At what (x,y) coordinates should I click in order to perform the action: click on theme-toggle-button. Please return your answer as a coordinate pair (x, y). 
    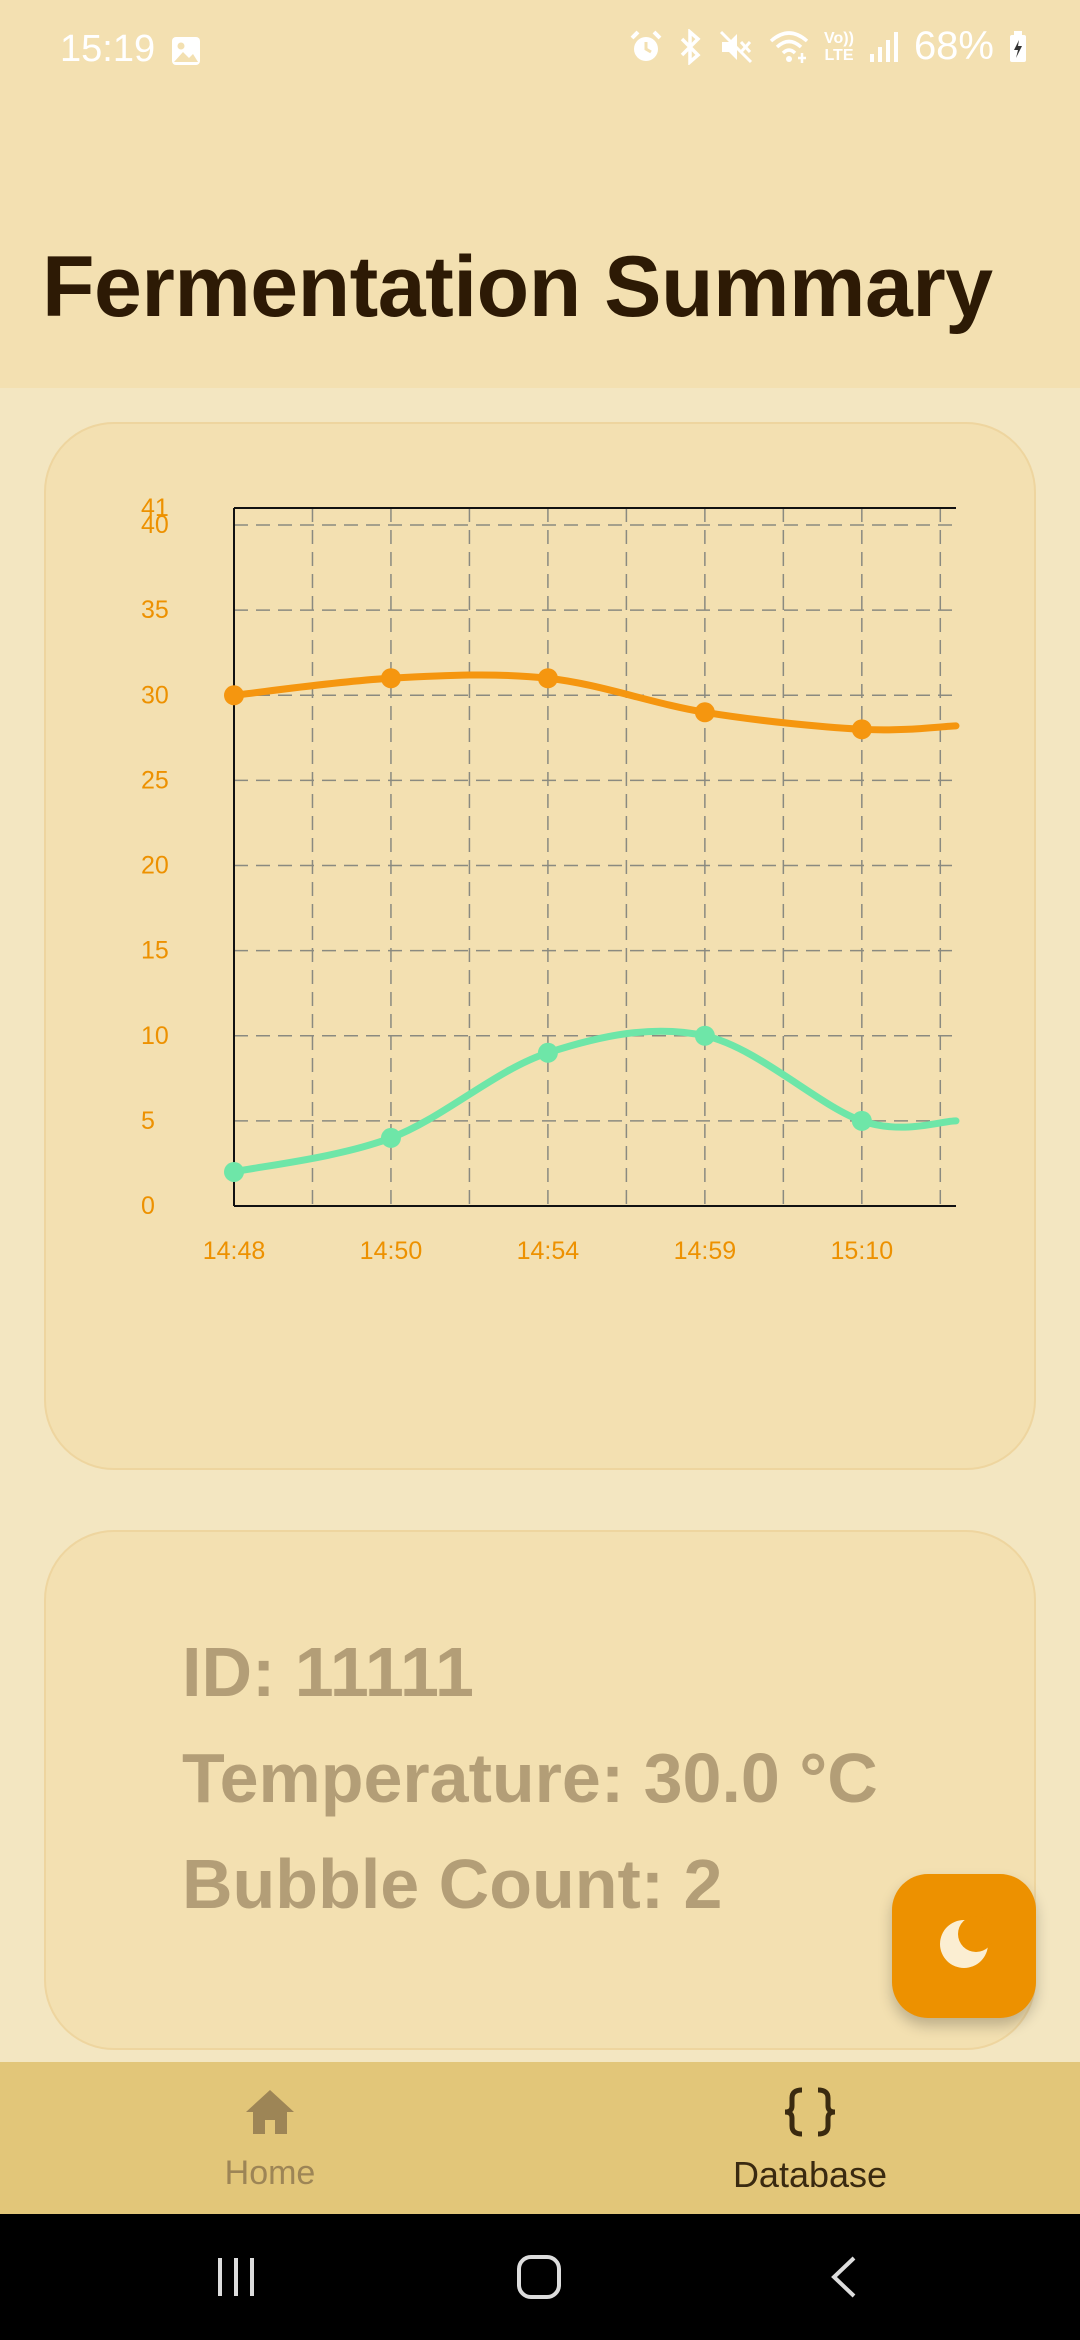
    Looking at the image, I should click on (964, 1946).